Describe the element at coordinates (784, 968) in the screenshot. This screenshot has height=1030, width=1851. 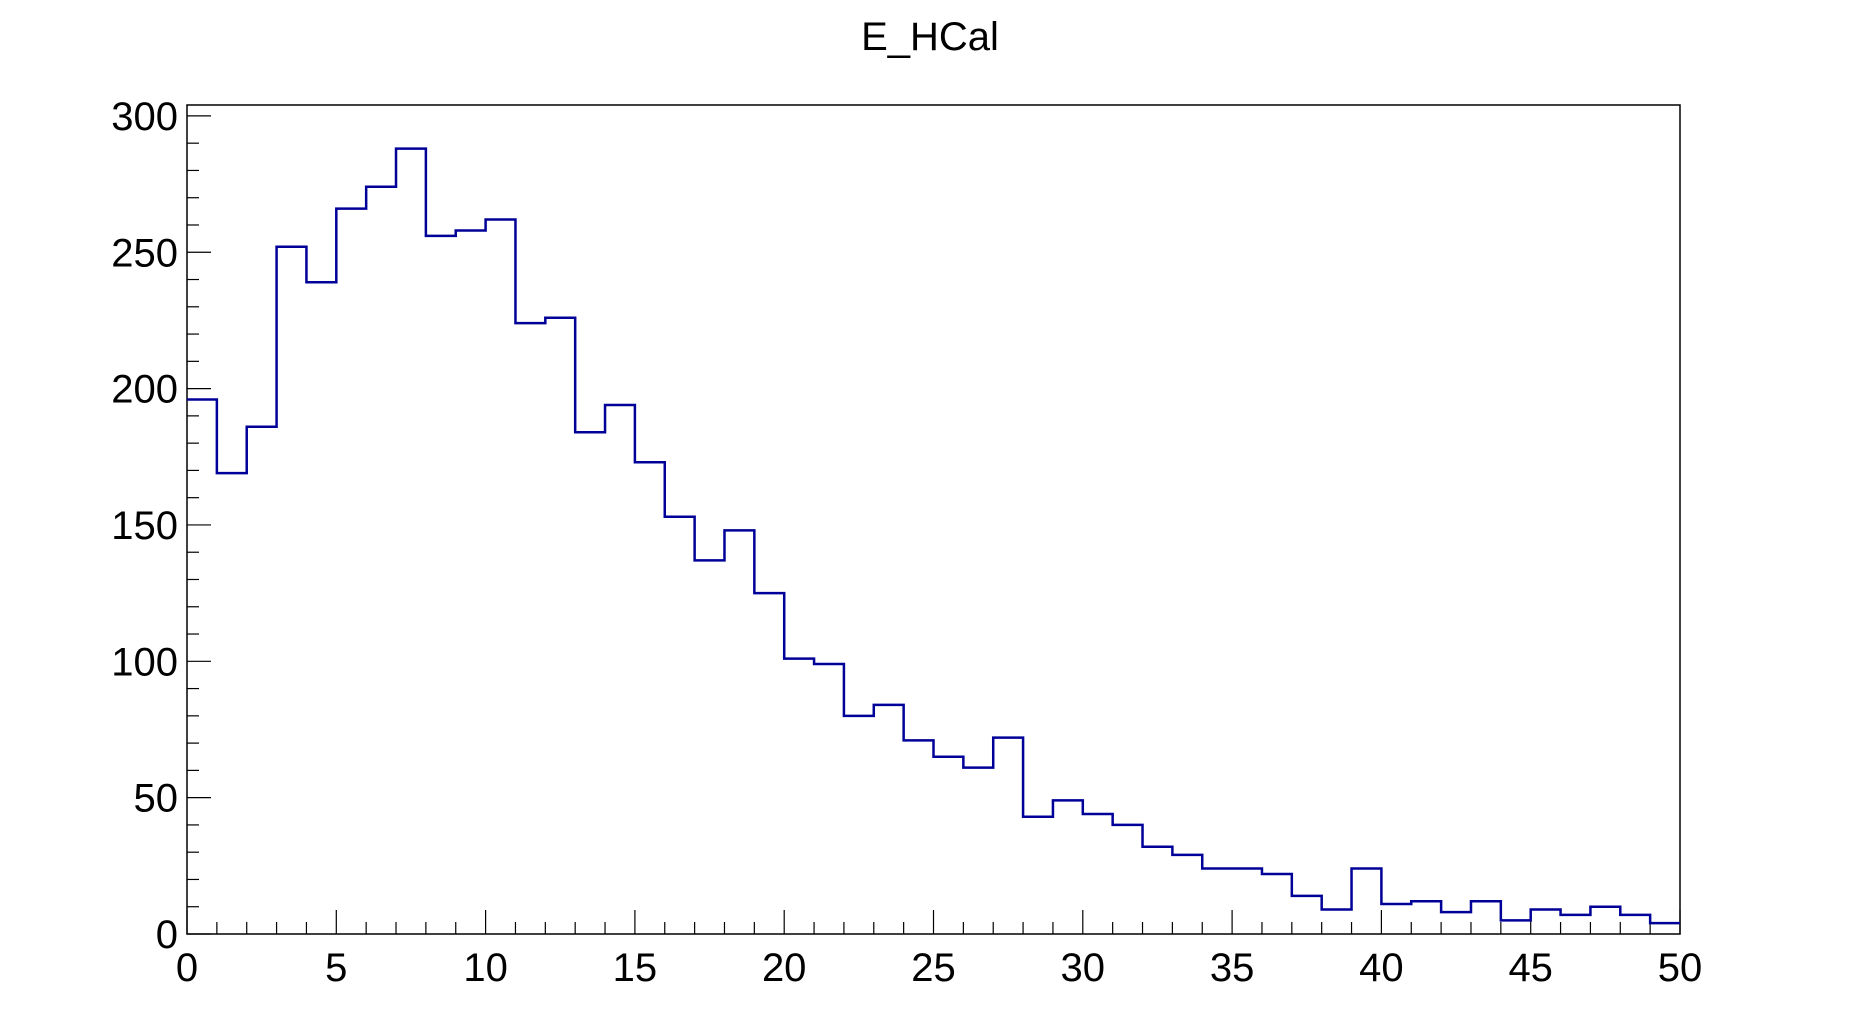
I see `x-tick-label: 20` at that location.